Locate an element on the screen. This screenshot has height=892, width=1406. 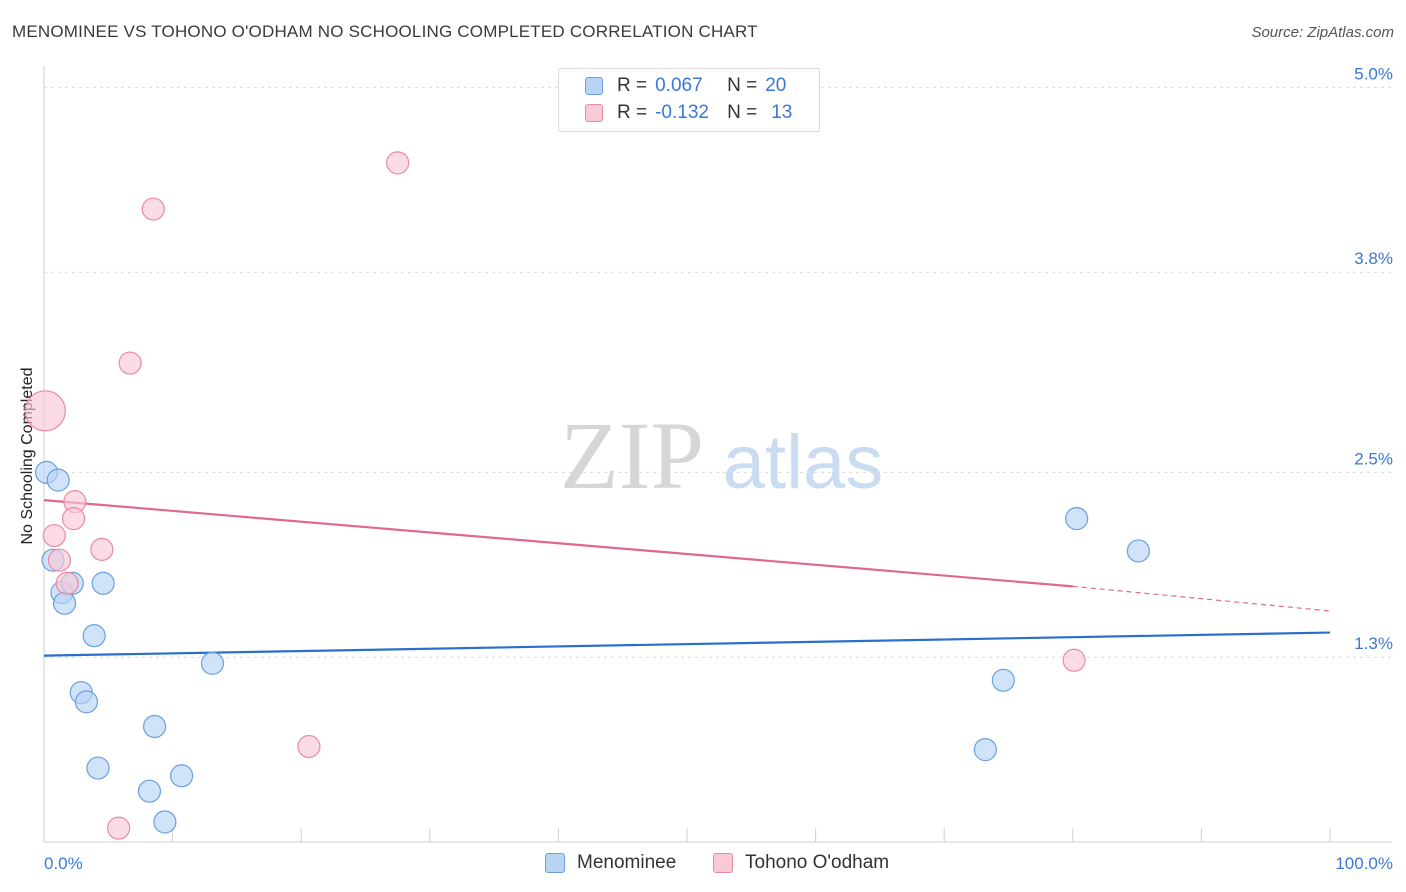
legend-item-menominee: Menominee is located at coordinates (610, 863).